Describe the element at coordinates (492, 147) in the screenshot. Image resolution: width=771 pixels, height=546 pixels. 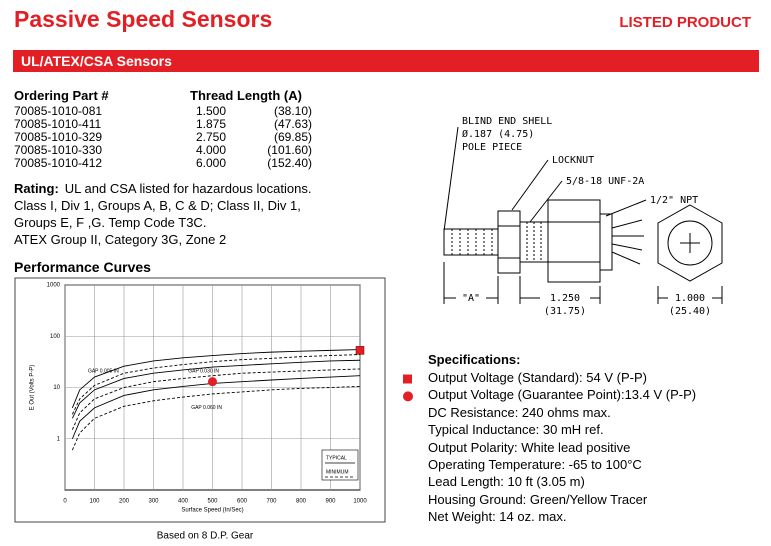
I see `drawing-label: POLE PIECE` at that location.